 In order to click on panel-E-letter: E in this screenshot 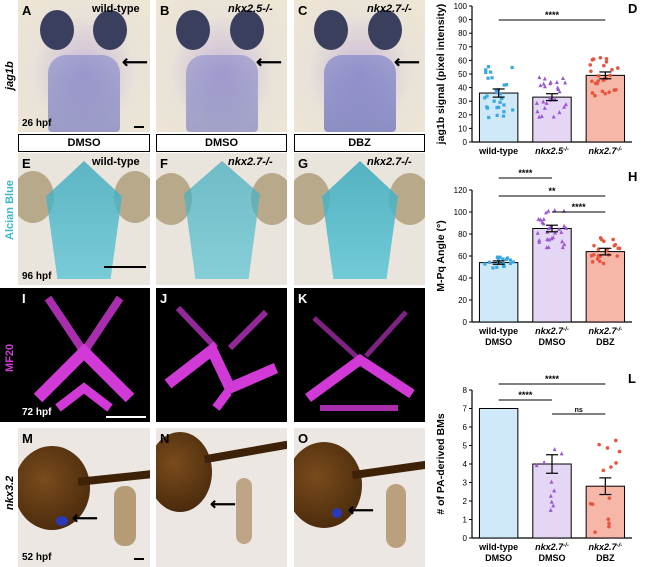, I will do `click(26, 163)`.